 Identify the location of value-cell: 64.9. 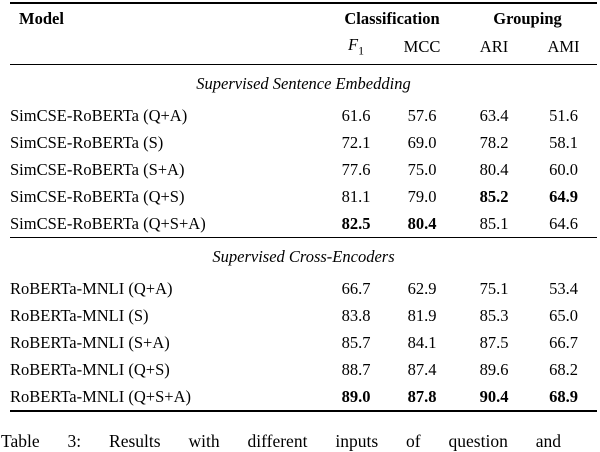
(563, 196).